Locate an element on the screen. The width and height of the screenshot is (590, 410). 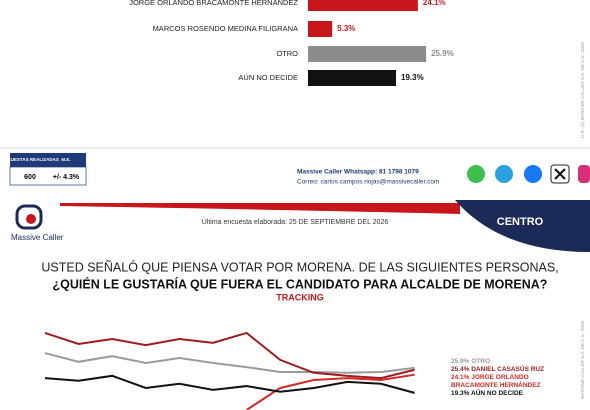
telegram-icon is located at coordinates (504, 174).